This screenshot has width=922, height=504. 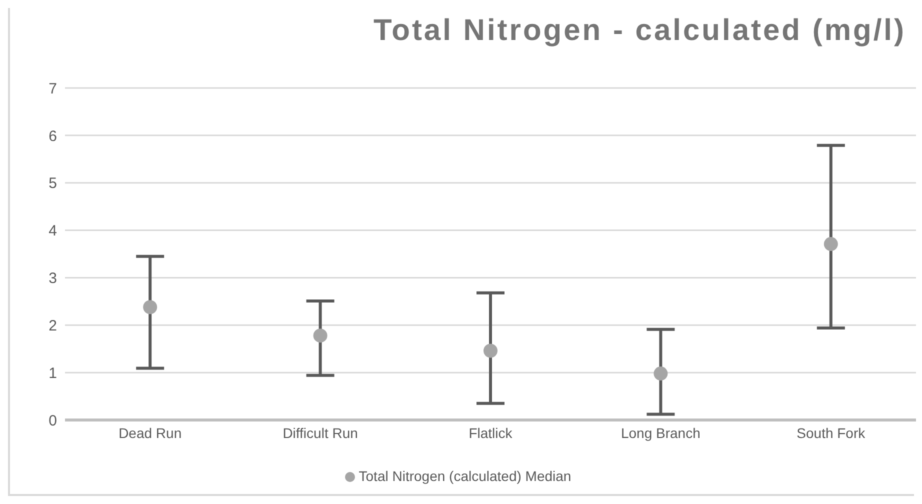 I want to click on y-tick-label: 4, so click(x=52, y=231).